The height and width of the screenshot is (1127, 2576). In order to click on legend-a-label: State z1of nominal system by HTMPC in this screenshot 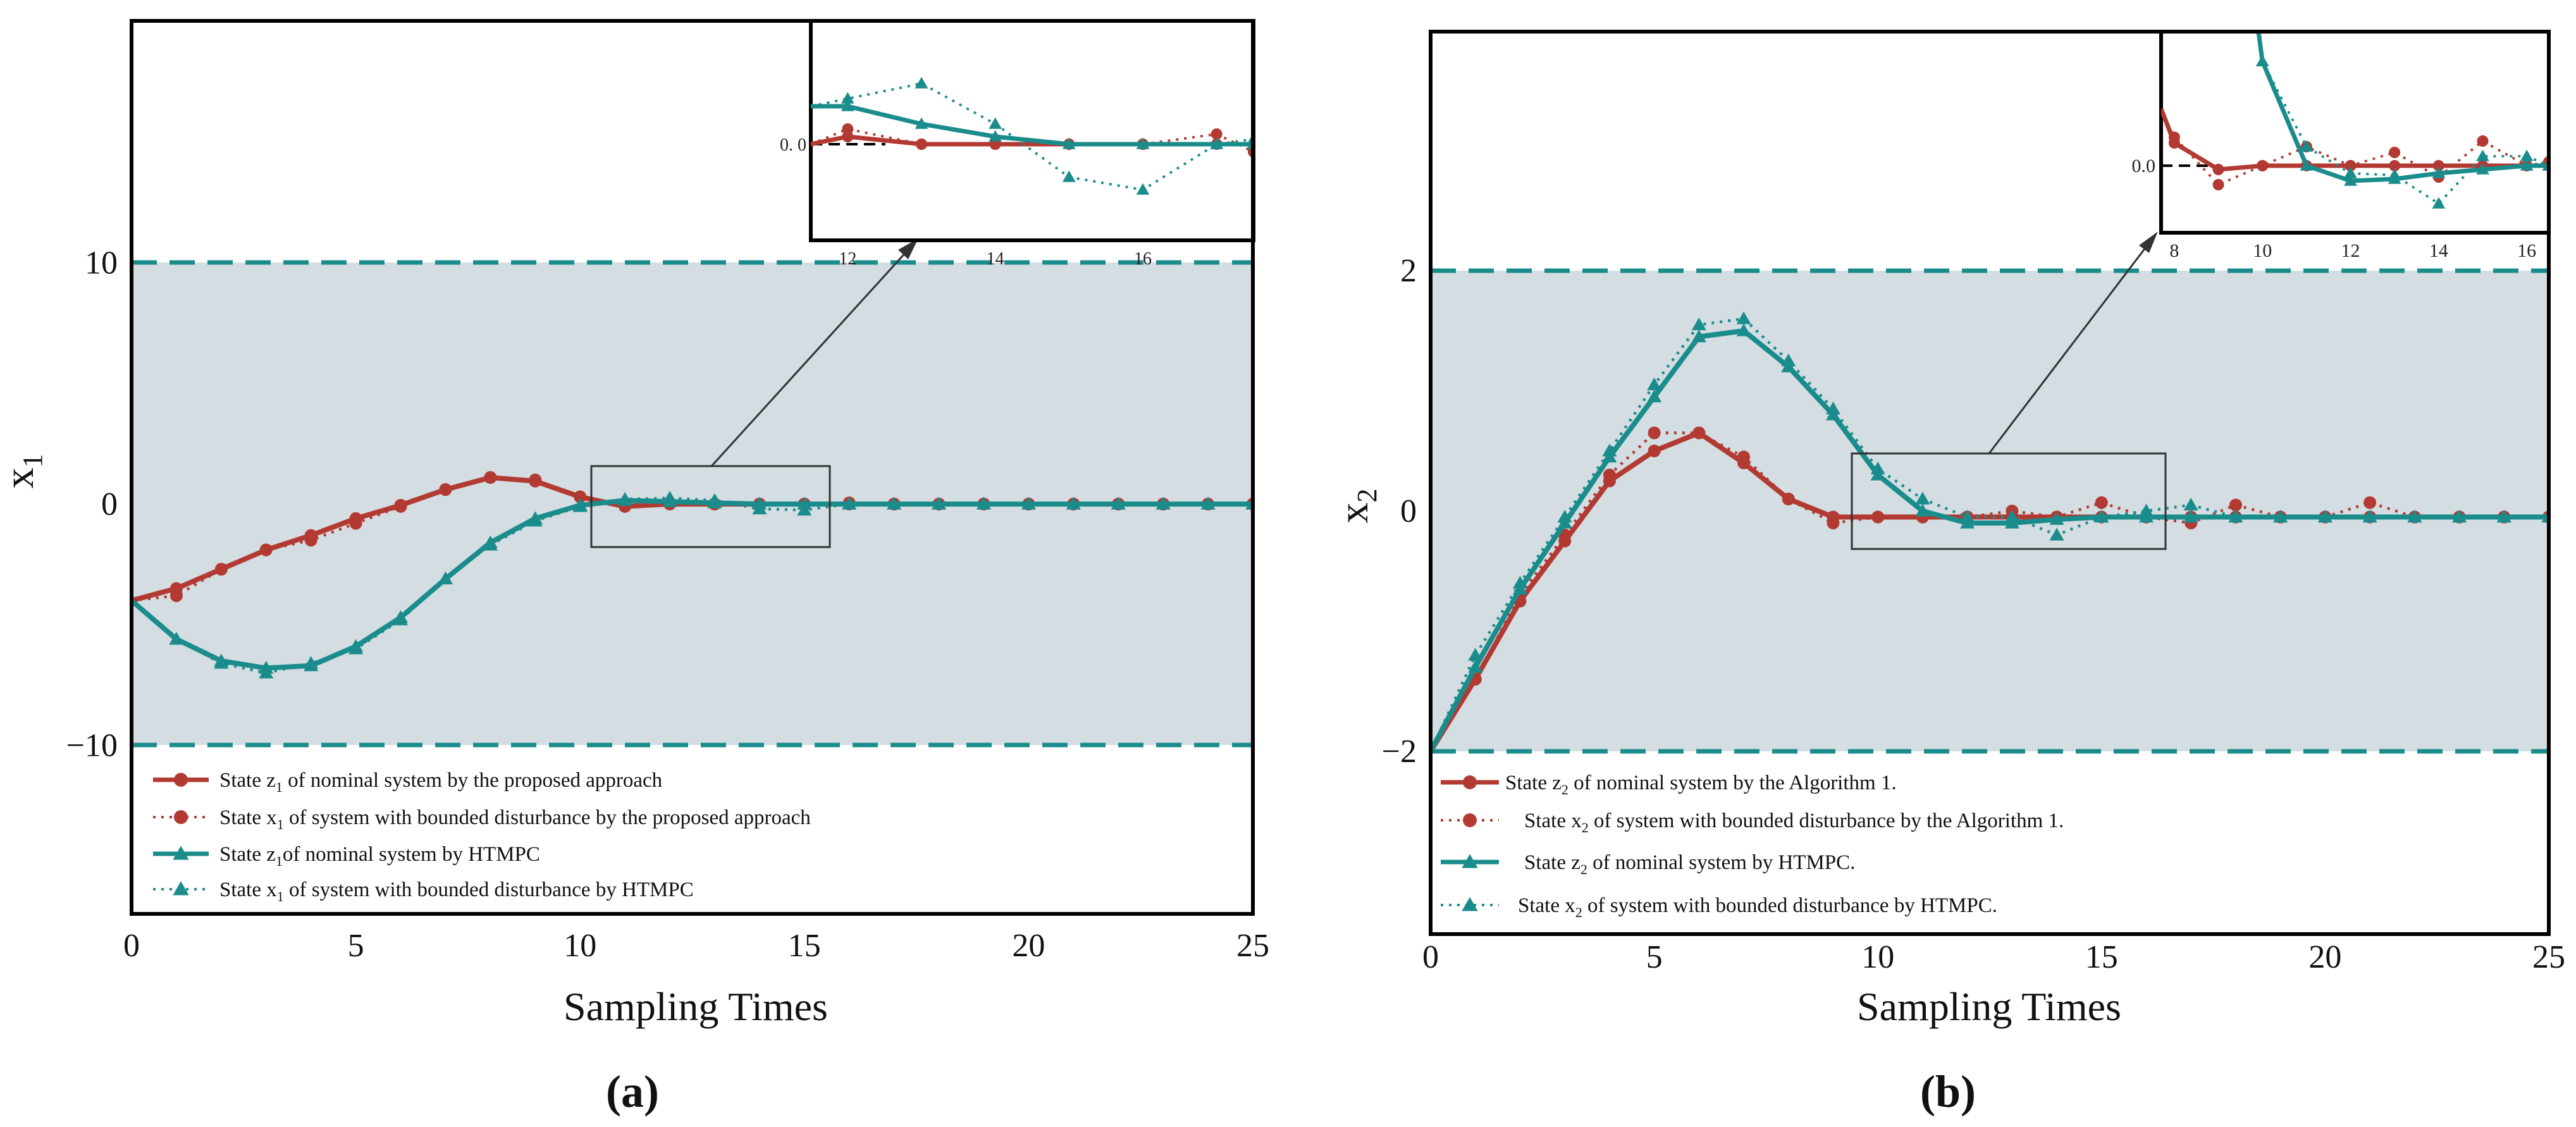, I will do `click(379, 856)`.